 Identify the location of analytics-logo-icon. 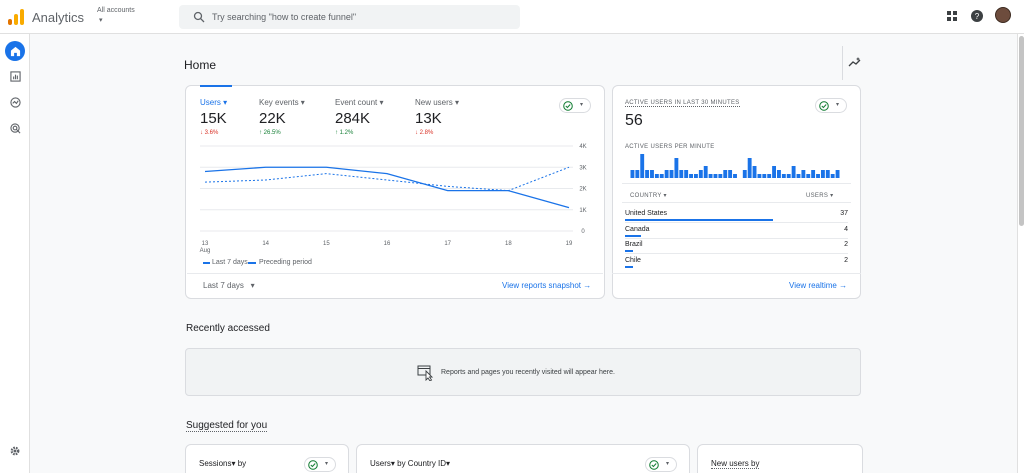
(16, 17).